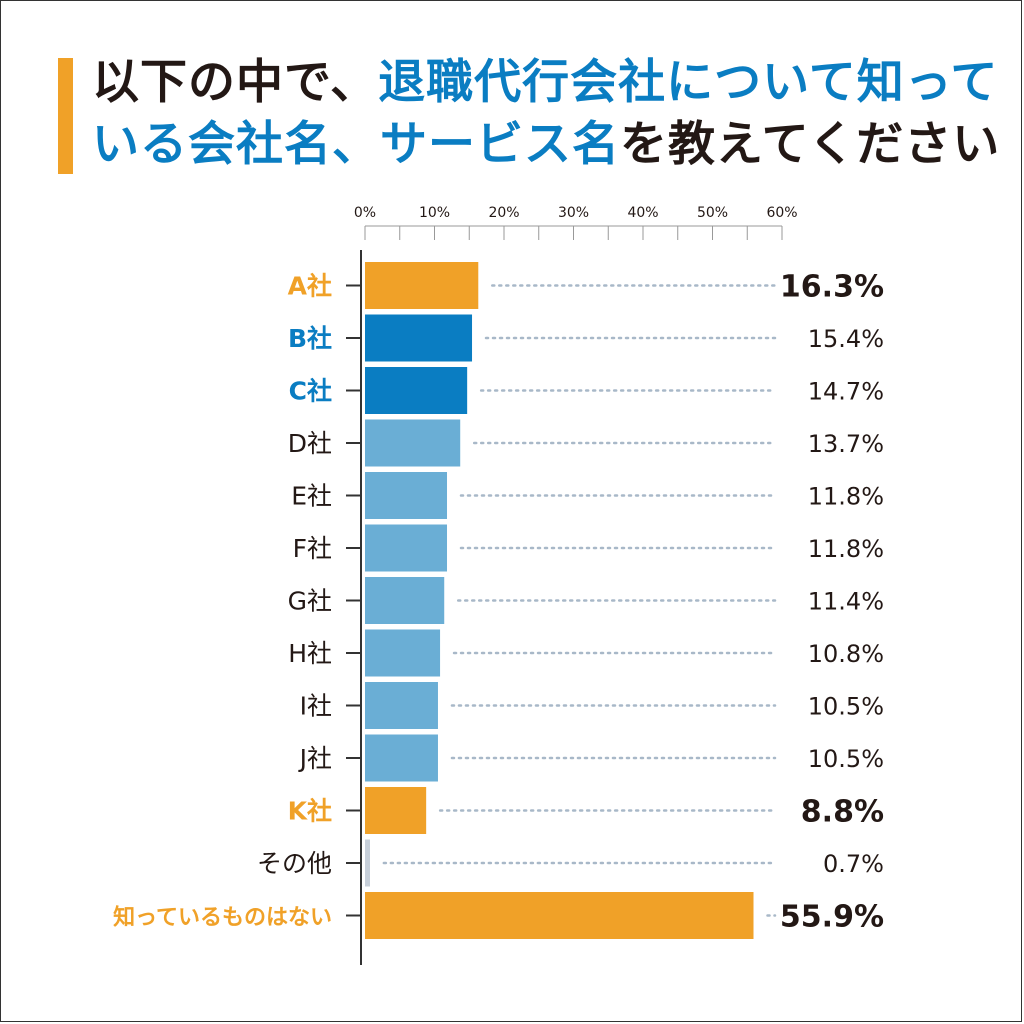  What do you see at coordinates (310, 338) in the screenshot?
I see `category-label: B社` at bounding box center [310, 338].